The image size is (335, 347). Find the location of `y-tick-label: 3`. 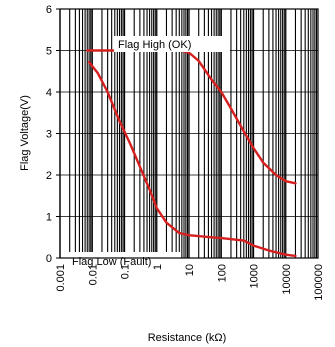

y-tick-label: 3 is located at coordinates (49, 135).